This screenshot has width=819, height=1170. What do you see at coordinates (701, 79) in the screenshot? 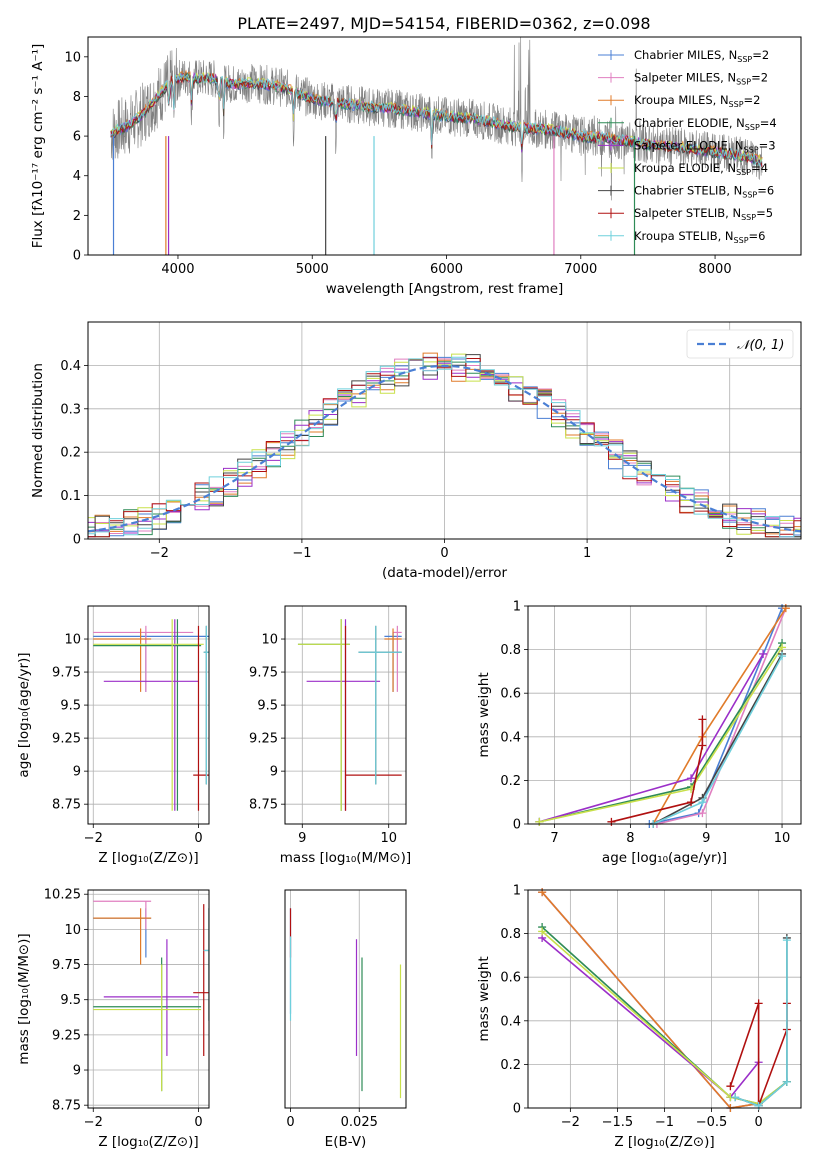
I see `legend-label: Salpeter MILES, NSSP=2` at bounding box center [701, 79].